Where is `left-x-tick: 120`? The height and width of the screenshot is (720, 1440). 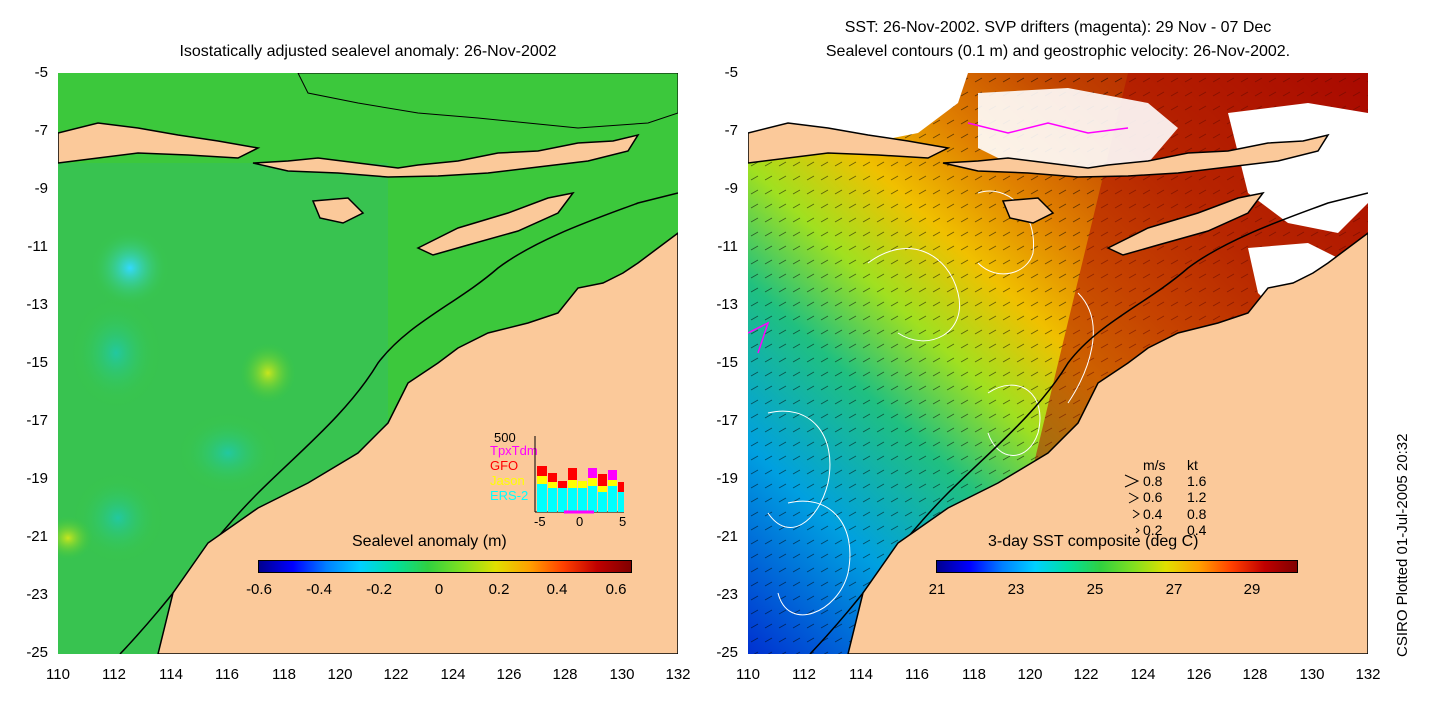 left-x-tick: 120 is located at coordinates (340, 674).